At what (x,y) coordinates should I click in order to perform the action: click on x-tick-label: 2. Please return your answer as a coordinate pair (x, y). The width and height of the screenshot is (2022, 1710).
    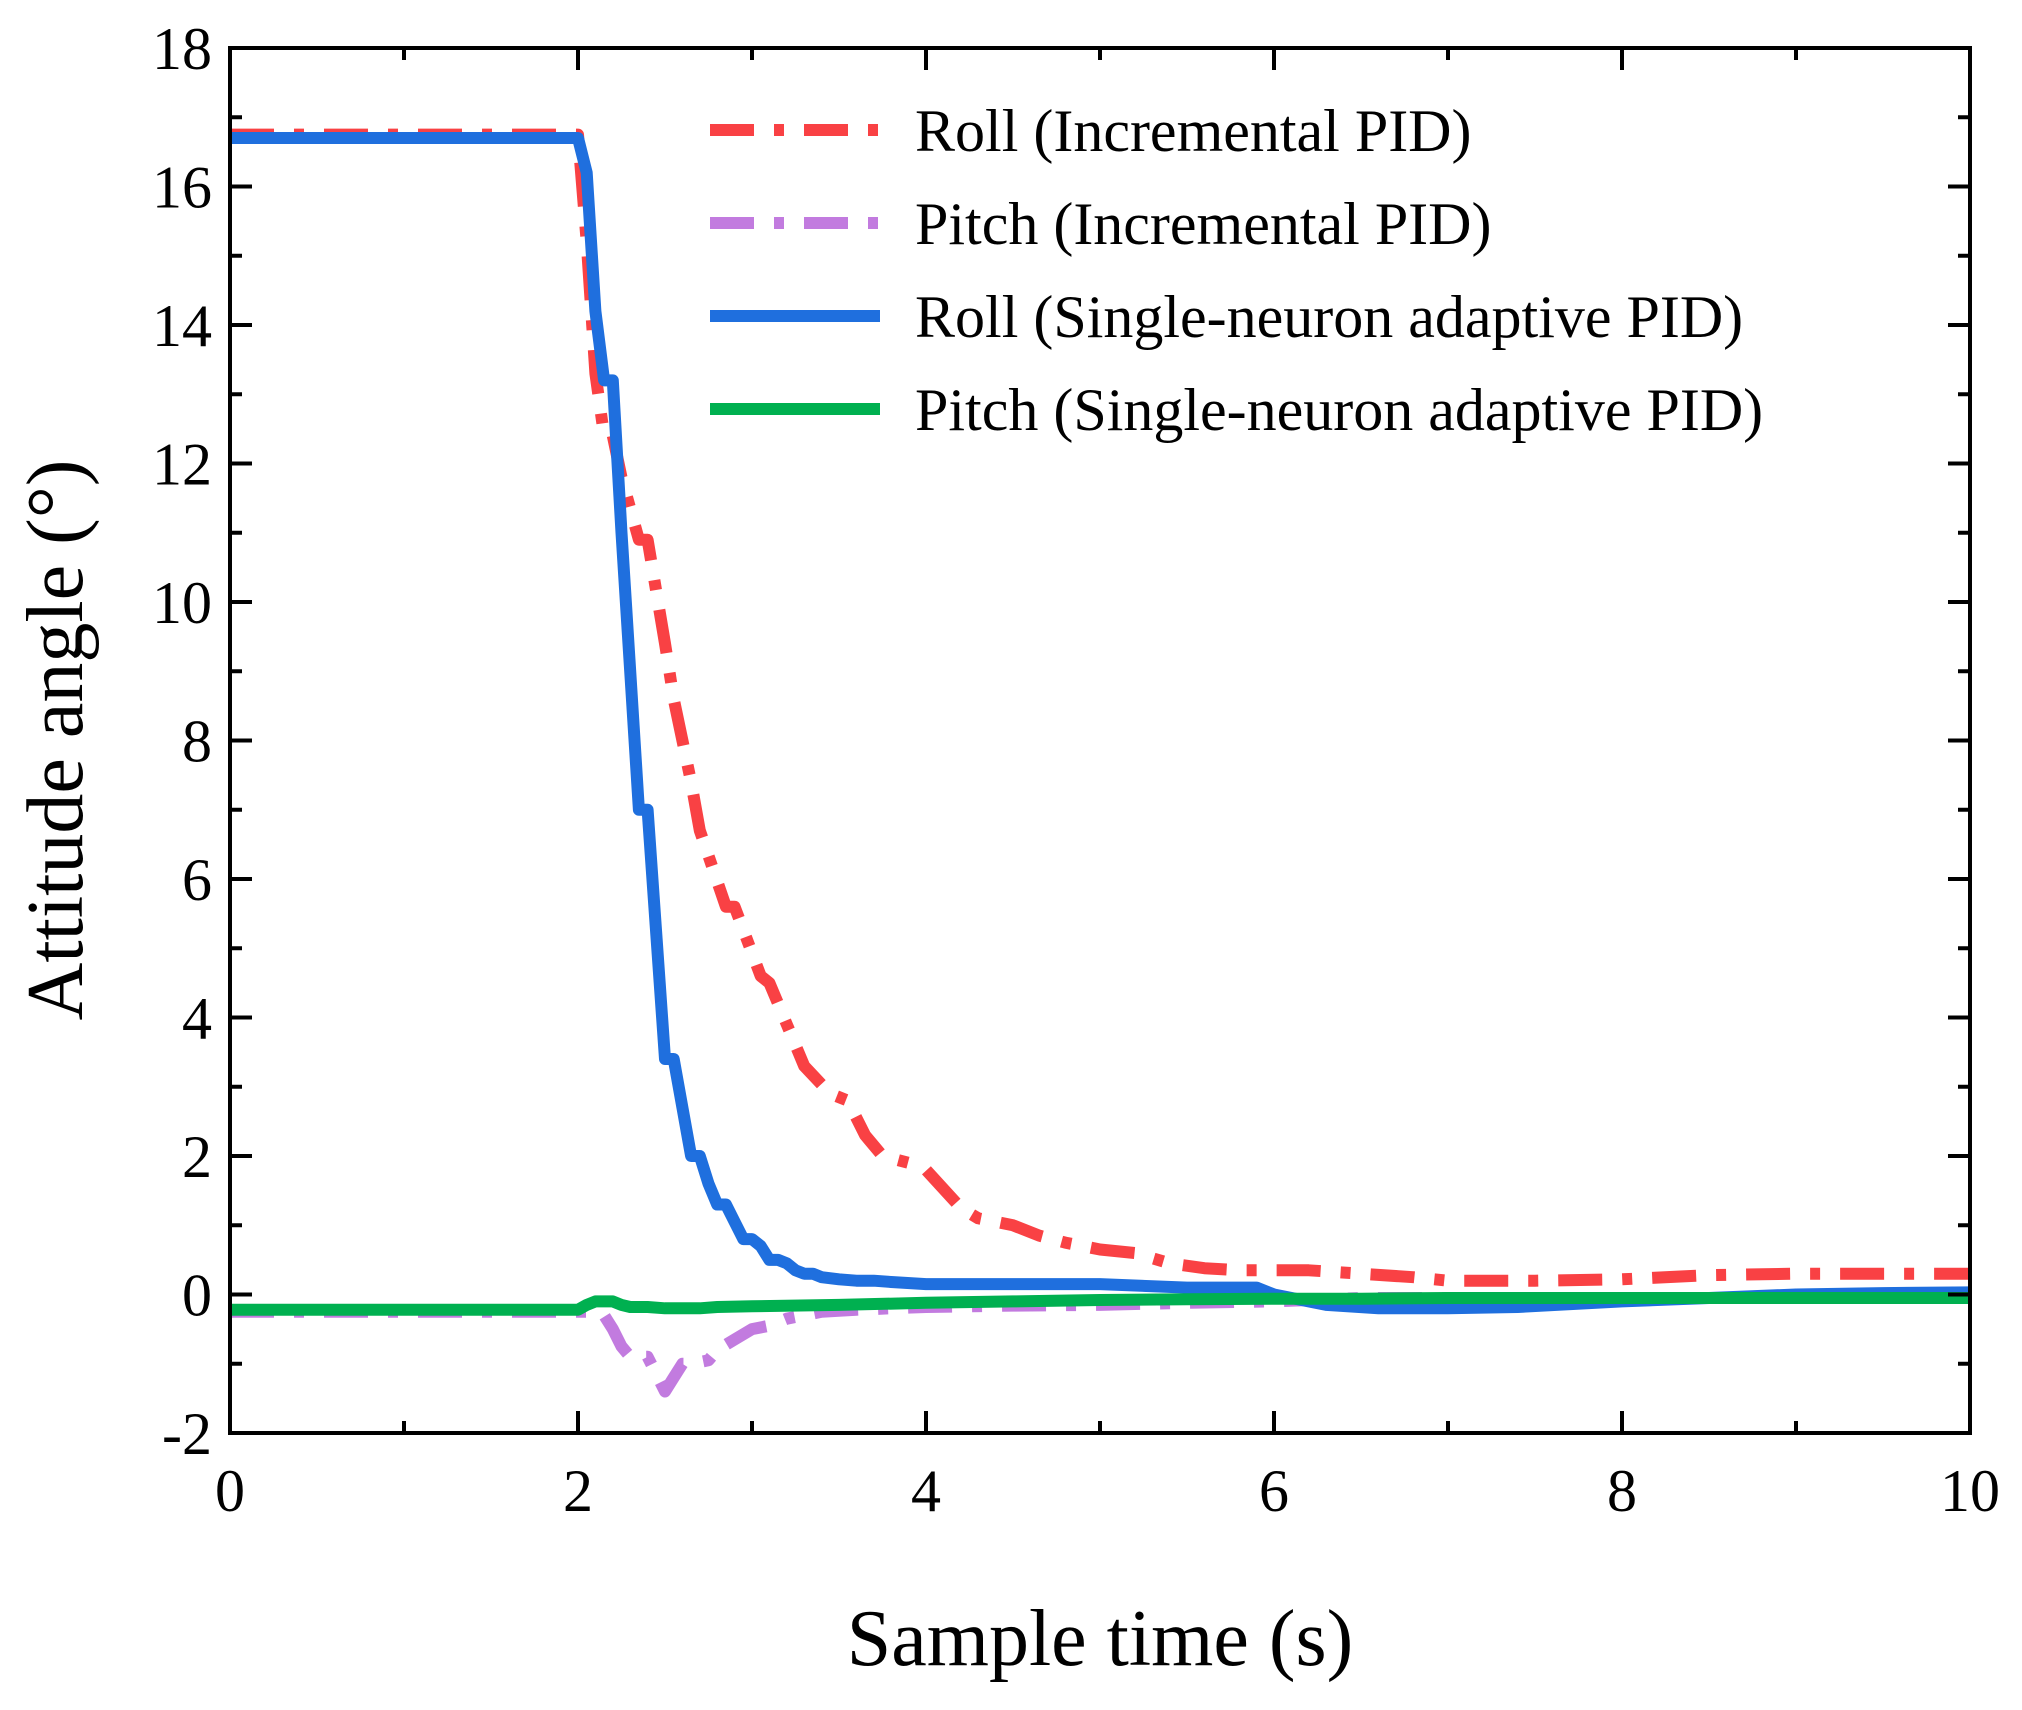
    Looking at the image, I should click on (578, 1491).